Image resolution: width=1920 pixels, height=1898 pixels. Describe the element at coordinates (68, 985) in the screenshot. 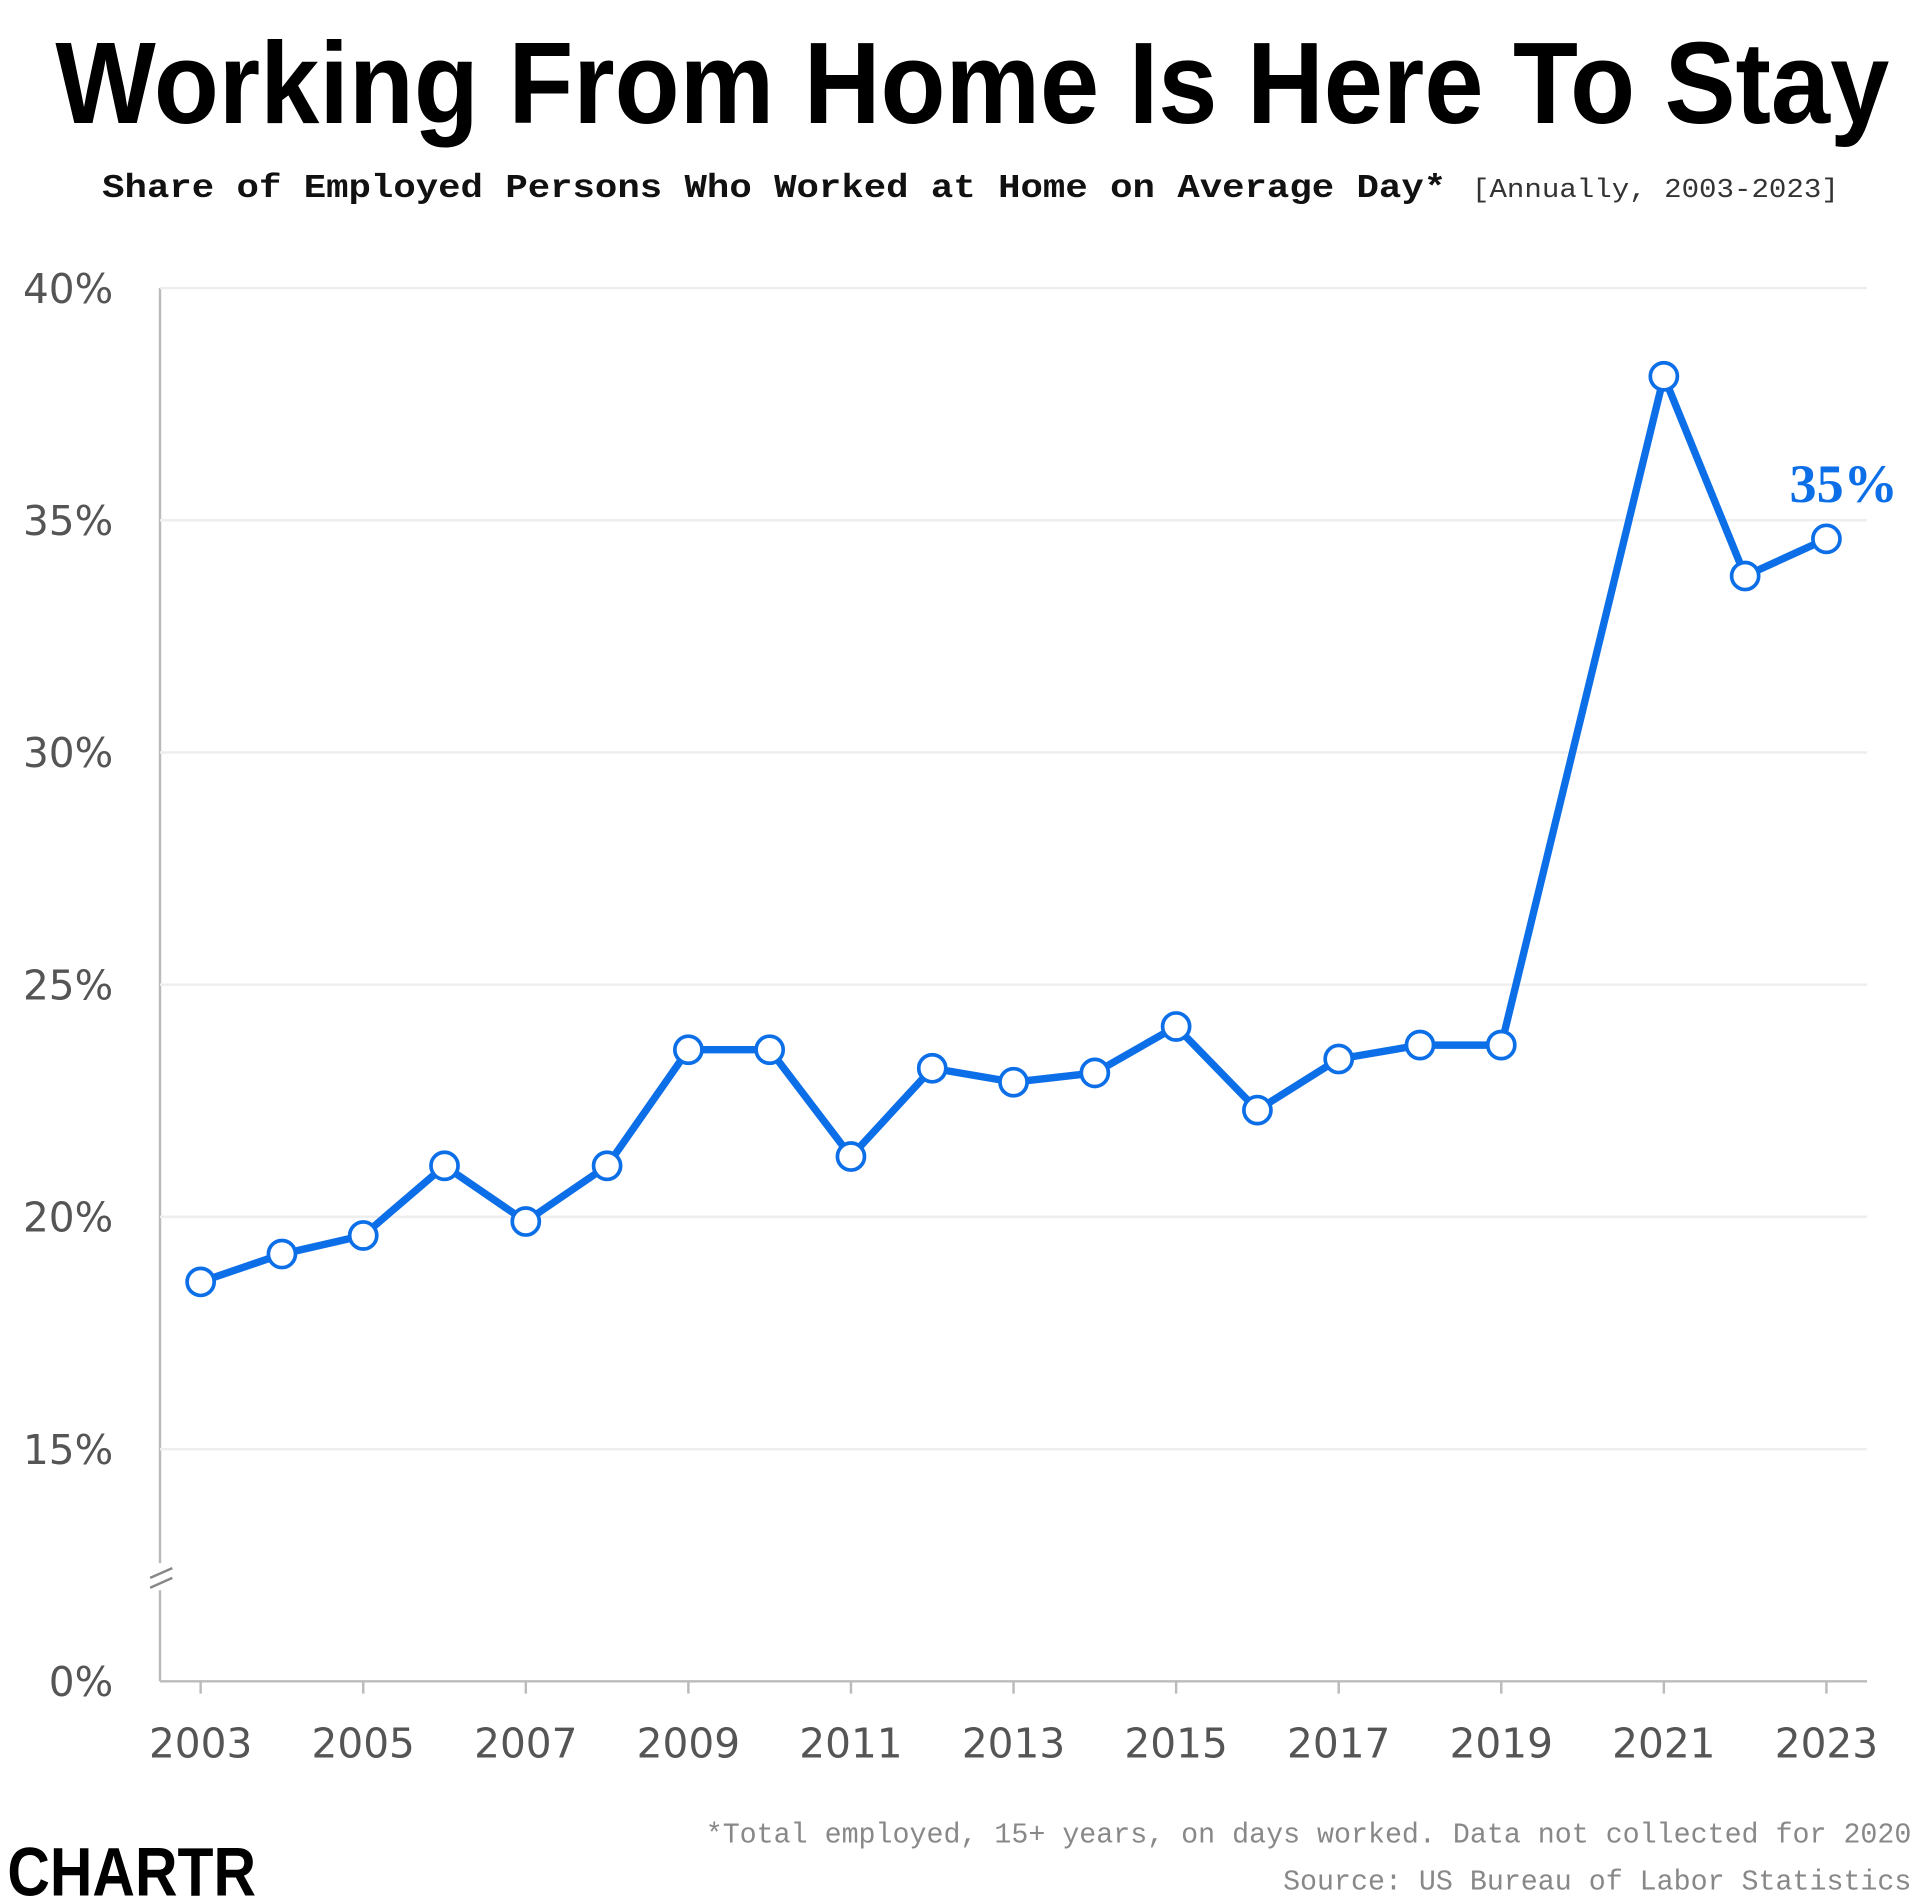

I see `y-tick-label: 25%` at that location.